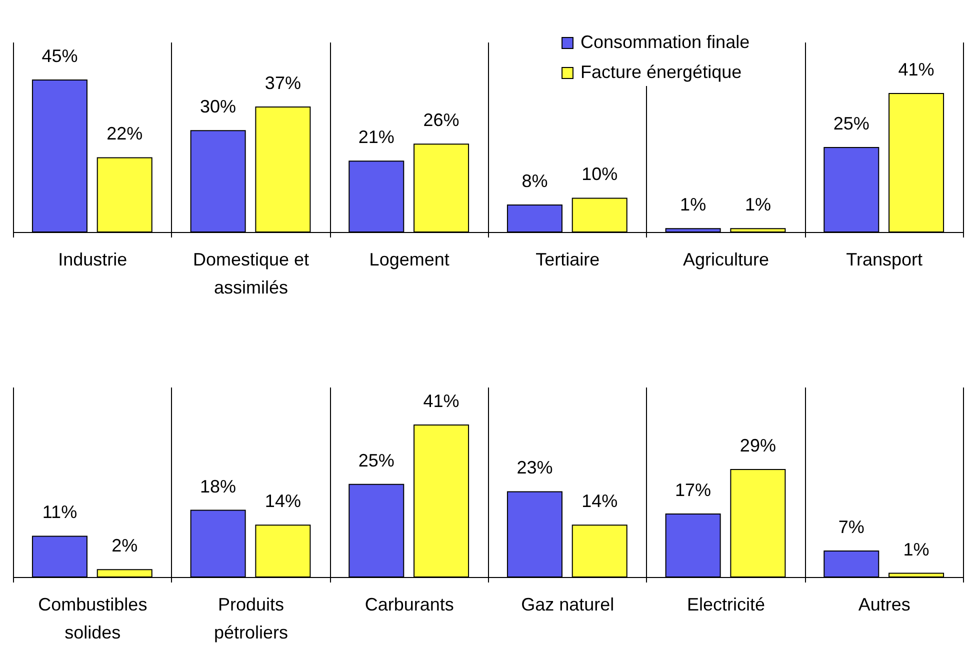 The width and height of the screenshot is (979, 657). Describe the element at coordinates (535, 180) in the screenshot. I see `data-label: 8%` at that location.